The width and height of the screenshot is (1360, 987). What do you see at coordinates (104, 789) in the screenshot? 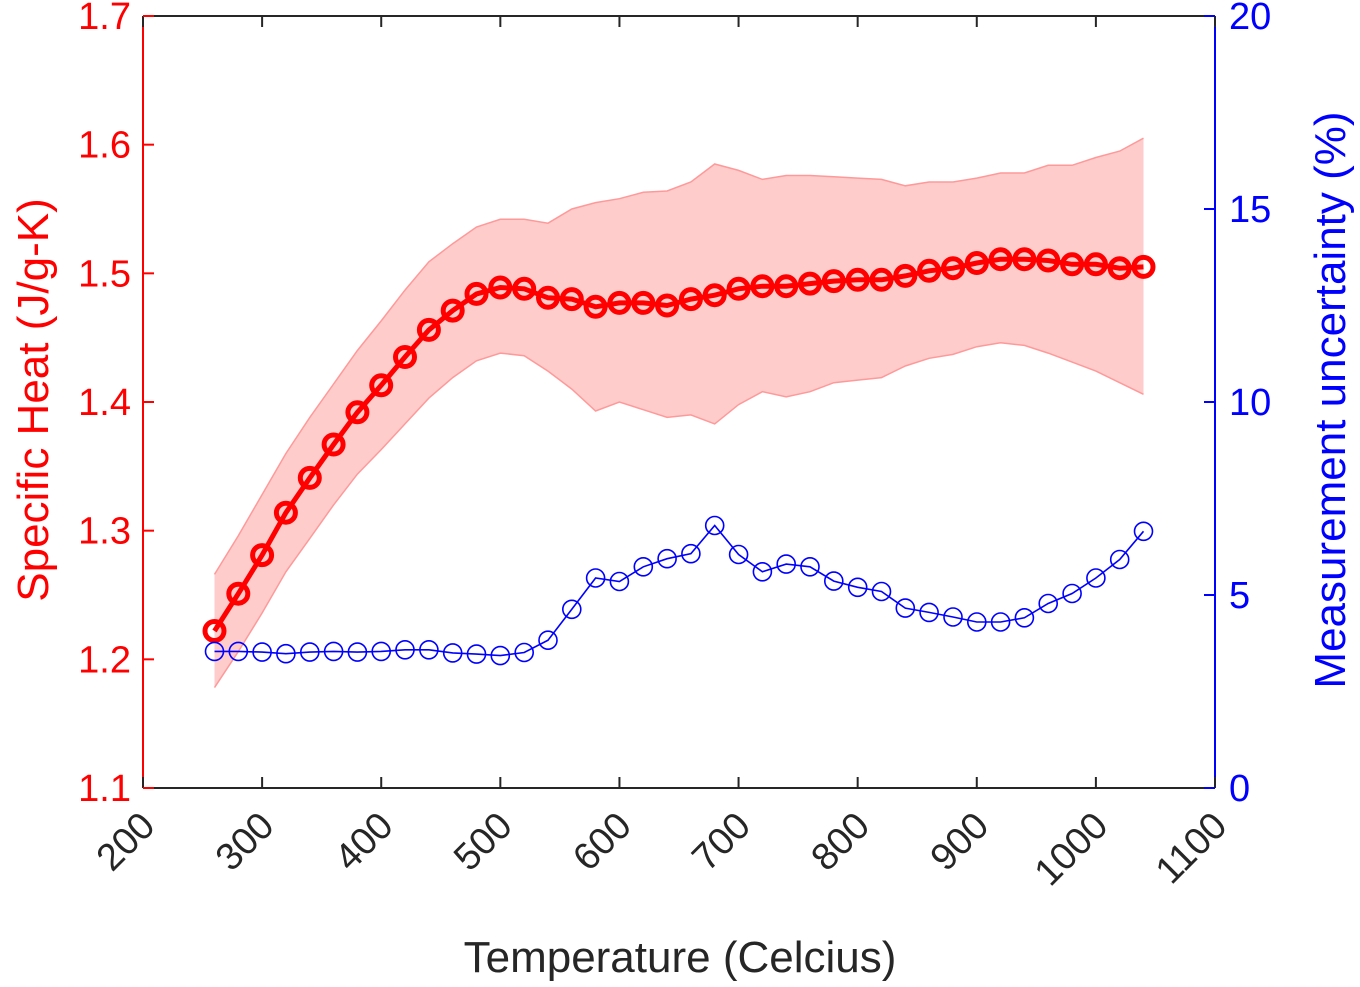
I see `y-left-tick-label: 1.1` at bounding box center [104, 789].